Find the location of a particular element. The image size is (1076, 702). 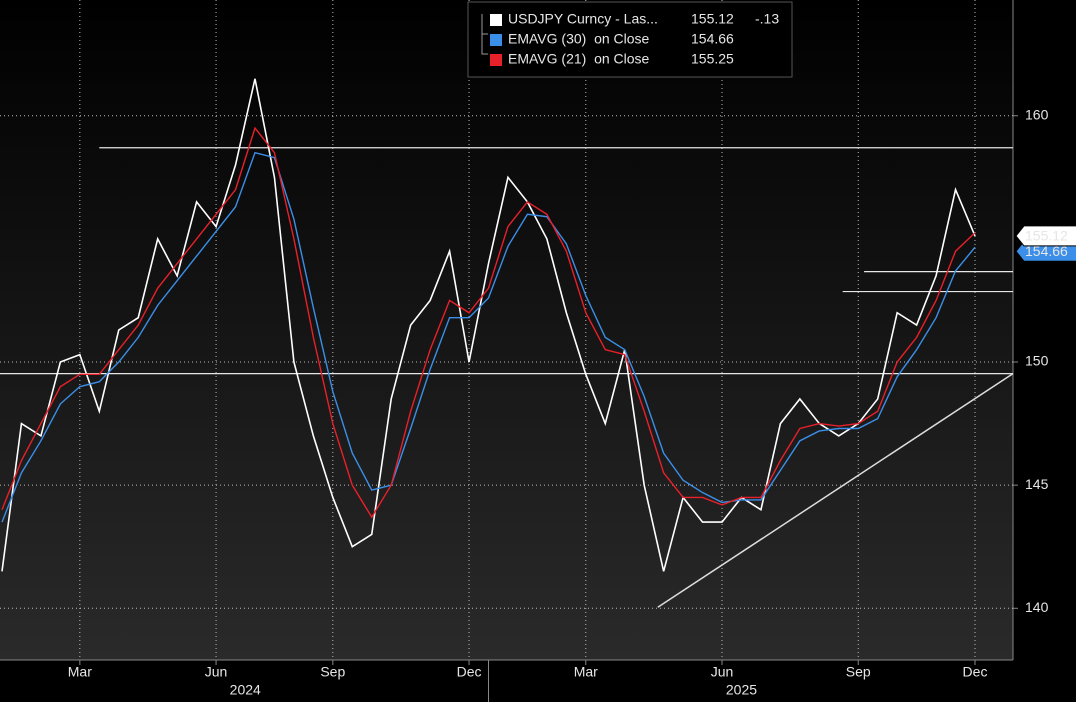

trend-line is located at coordinates (835, 490).